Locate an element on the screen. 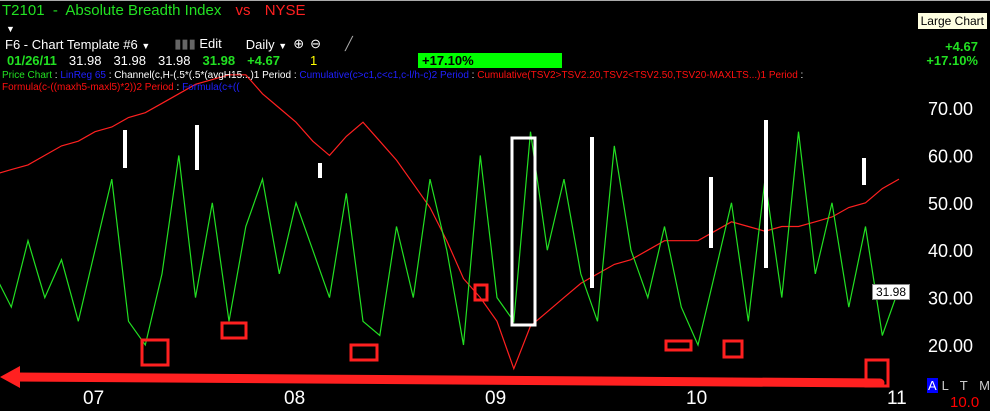 This screenshot has width=990, height=411. quote-high: 31.98 is located at coordinates (129, 60).